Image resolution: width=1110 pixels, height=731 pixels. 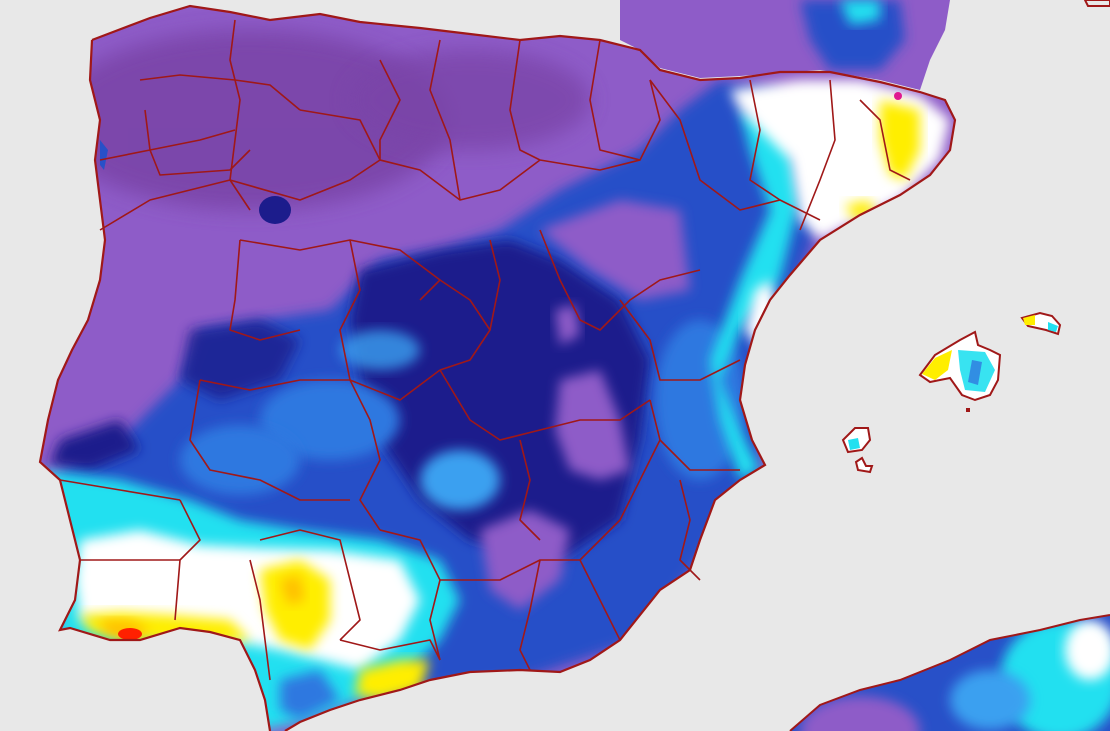 I want to click on formentera, so click(x=864, y=465).